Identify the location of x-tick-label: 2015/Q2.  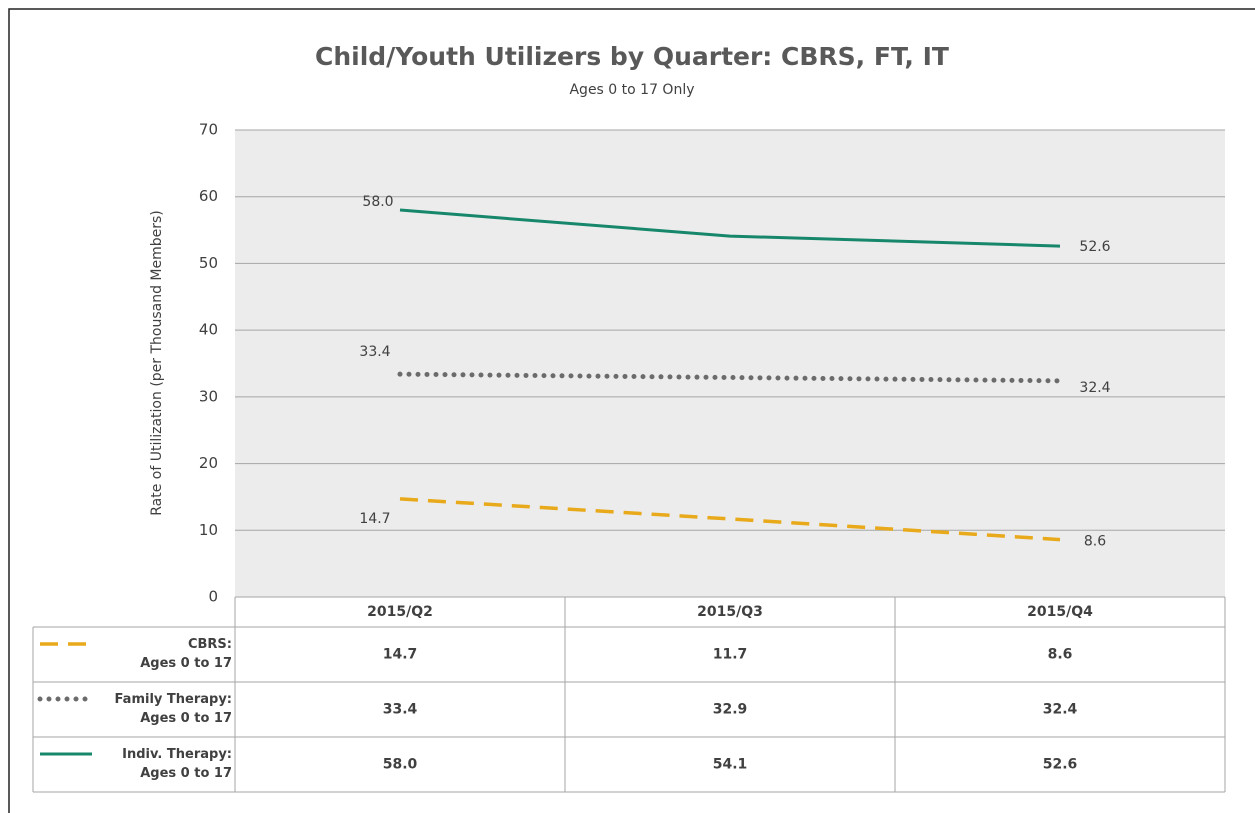
(400, 612).